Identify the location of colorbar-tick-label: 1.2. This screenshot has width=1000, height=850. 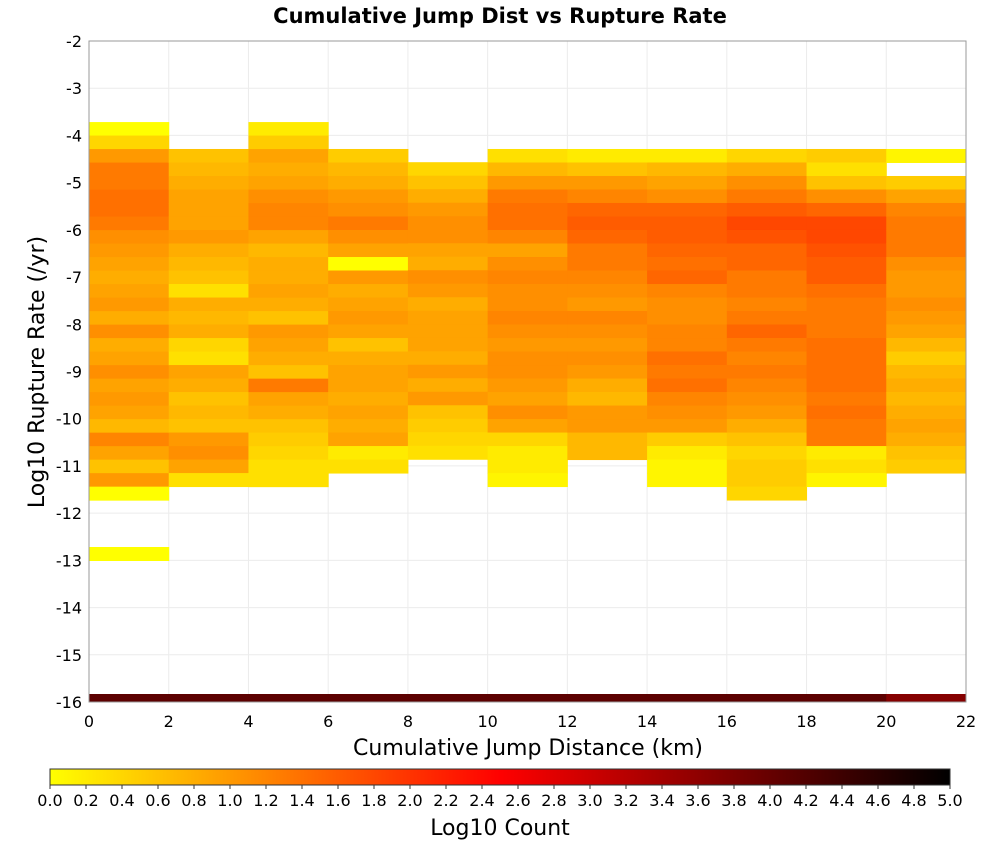
(265, 800).